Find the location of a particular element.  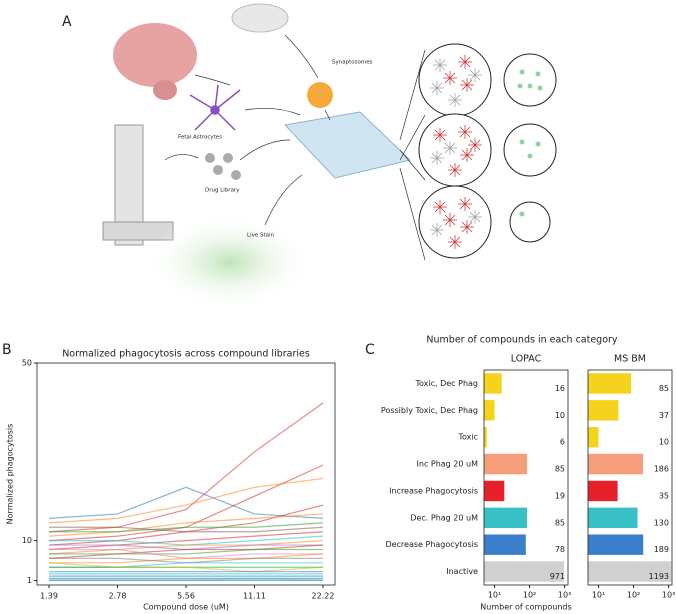

value-label: 1193 is located at coordinates (659, 576).